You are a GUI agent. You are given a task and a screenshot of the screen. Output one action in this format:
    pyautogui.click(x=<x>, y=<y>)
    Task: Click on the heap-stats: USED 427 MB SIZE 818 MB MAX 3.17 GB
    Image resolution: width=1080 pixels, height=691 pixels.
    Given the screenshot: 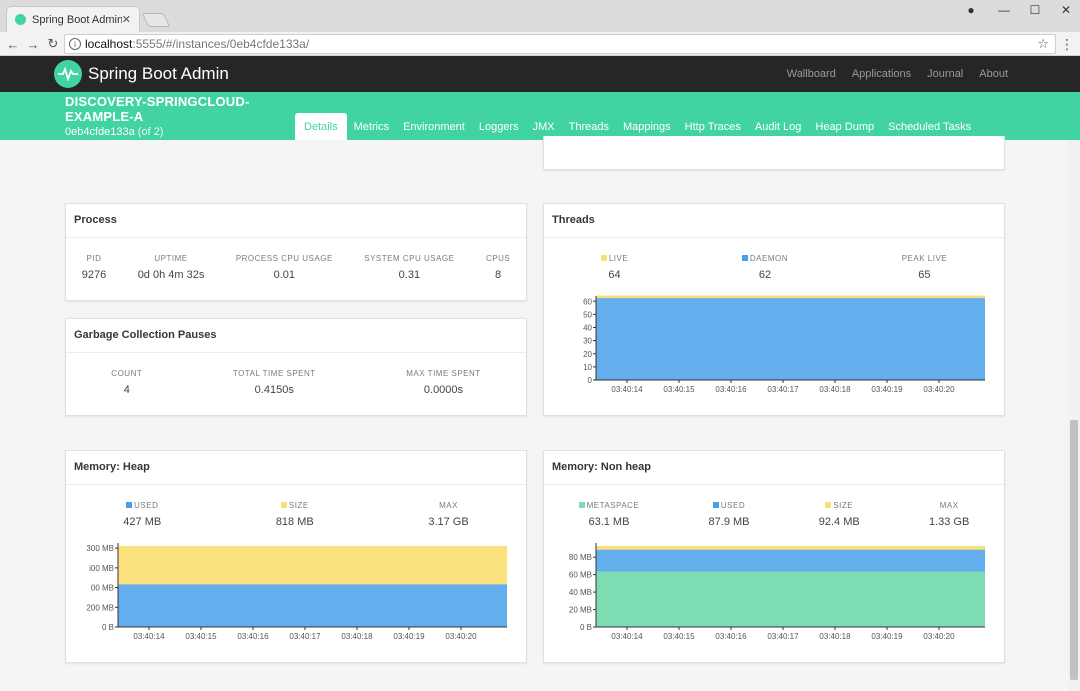 What is the action you would take?
    pyautogui.click(x=296, y=506)
    